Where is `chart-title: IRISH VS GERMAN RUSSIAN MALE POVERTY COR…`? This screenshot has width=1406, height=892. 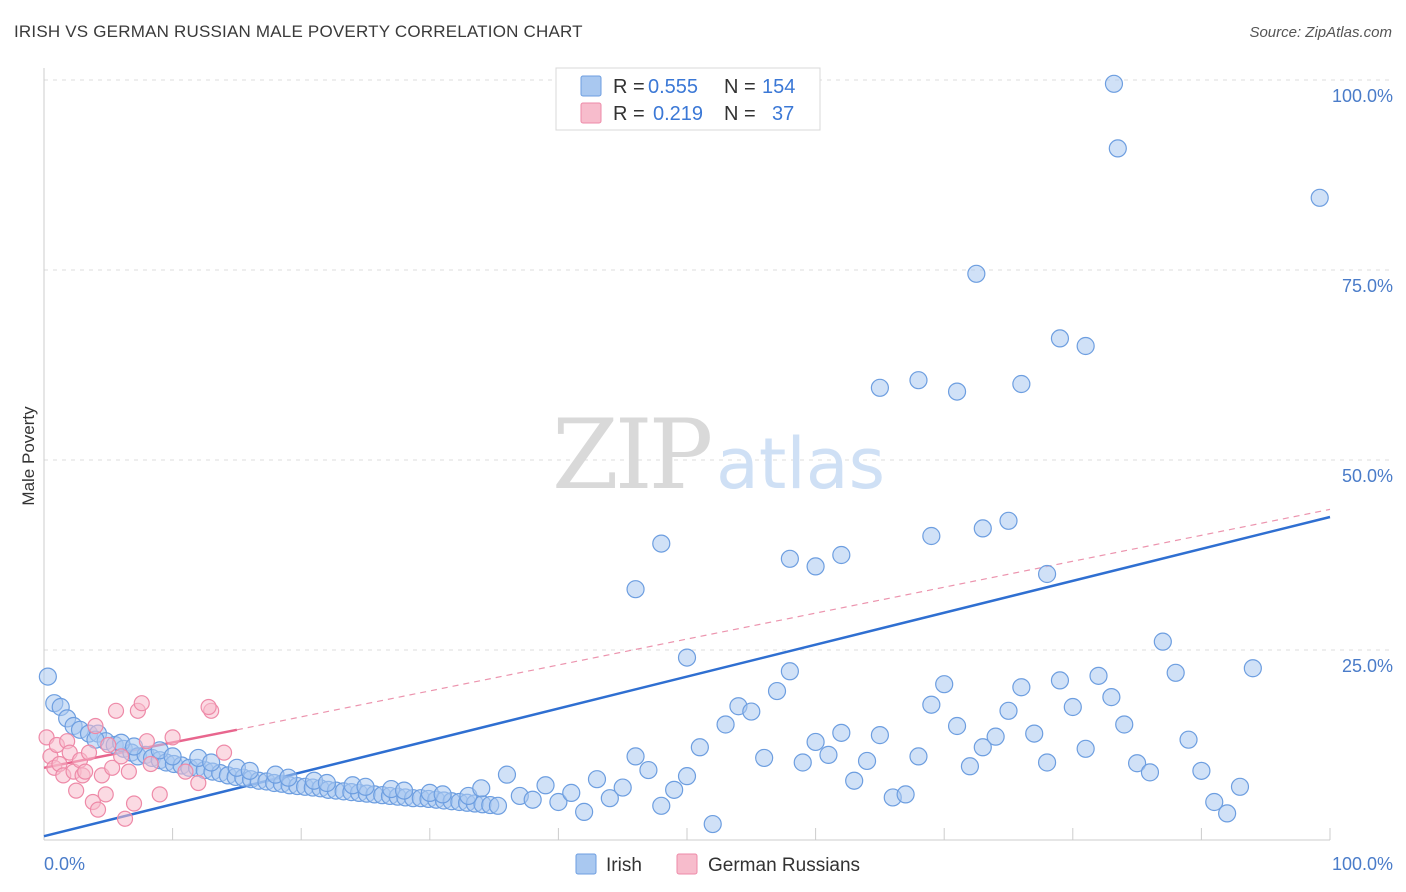
chart-title: IRISH VS GERMAN RUSSIAN MALE POVERTY COR… is located at coordinates (298, 31).